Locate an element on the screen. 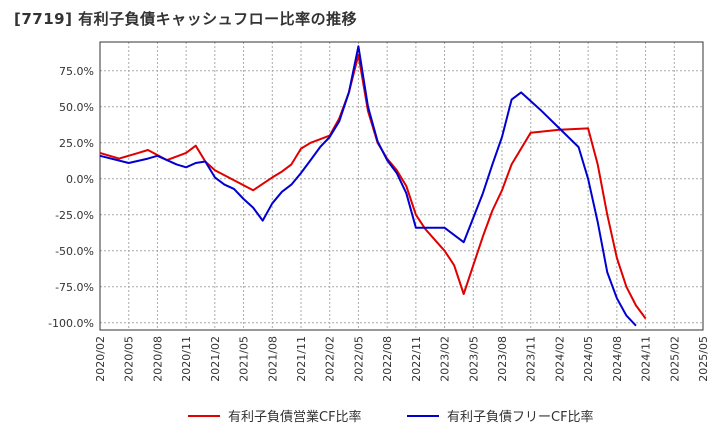 Image resolution: width=720 pixels, height=440 pixels. x-tick-label: 2022/08 is located at coordinates (387, 359).